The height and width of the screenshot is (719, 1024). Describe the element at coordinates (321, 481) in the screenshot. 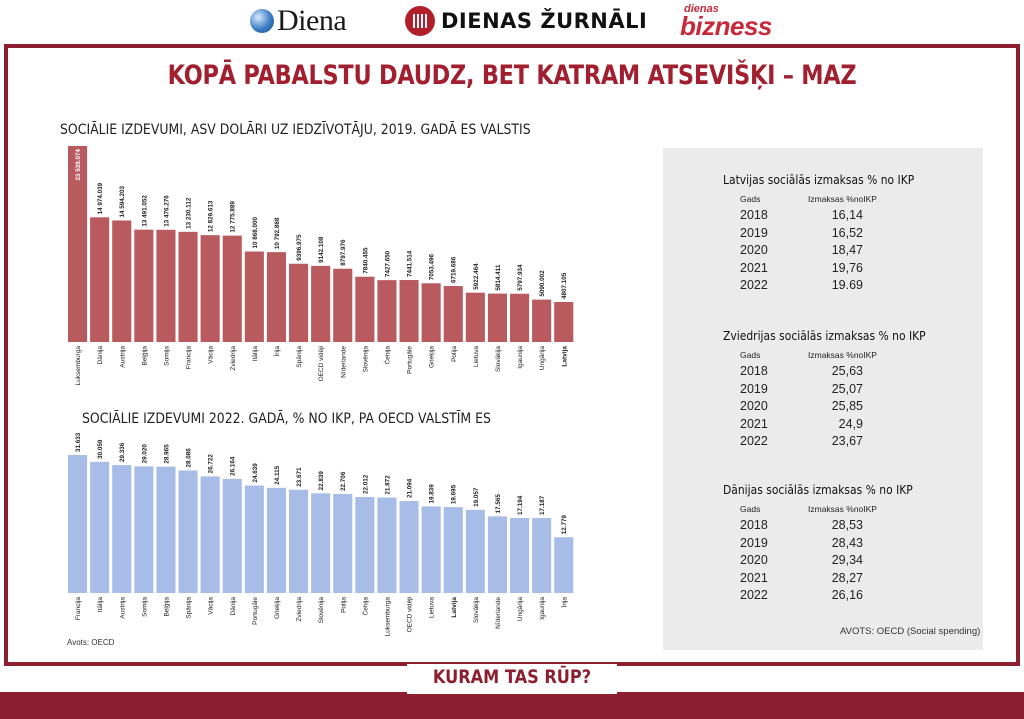

I see `chart2-value-label-11: 22.839` at that location.